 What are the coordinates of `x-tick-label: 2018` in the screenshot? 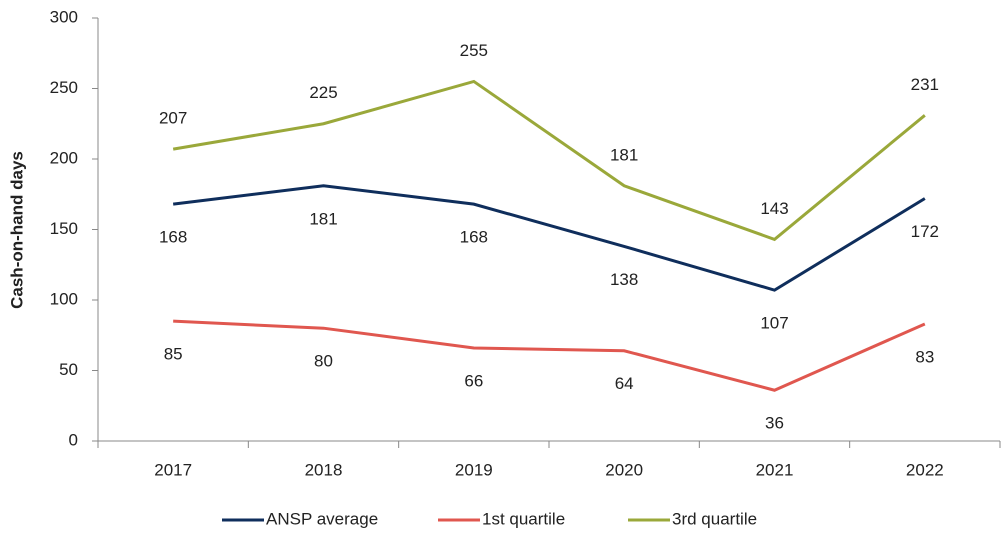 It's located at (324, 469).